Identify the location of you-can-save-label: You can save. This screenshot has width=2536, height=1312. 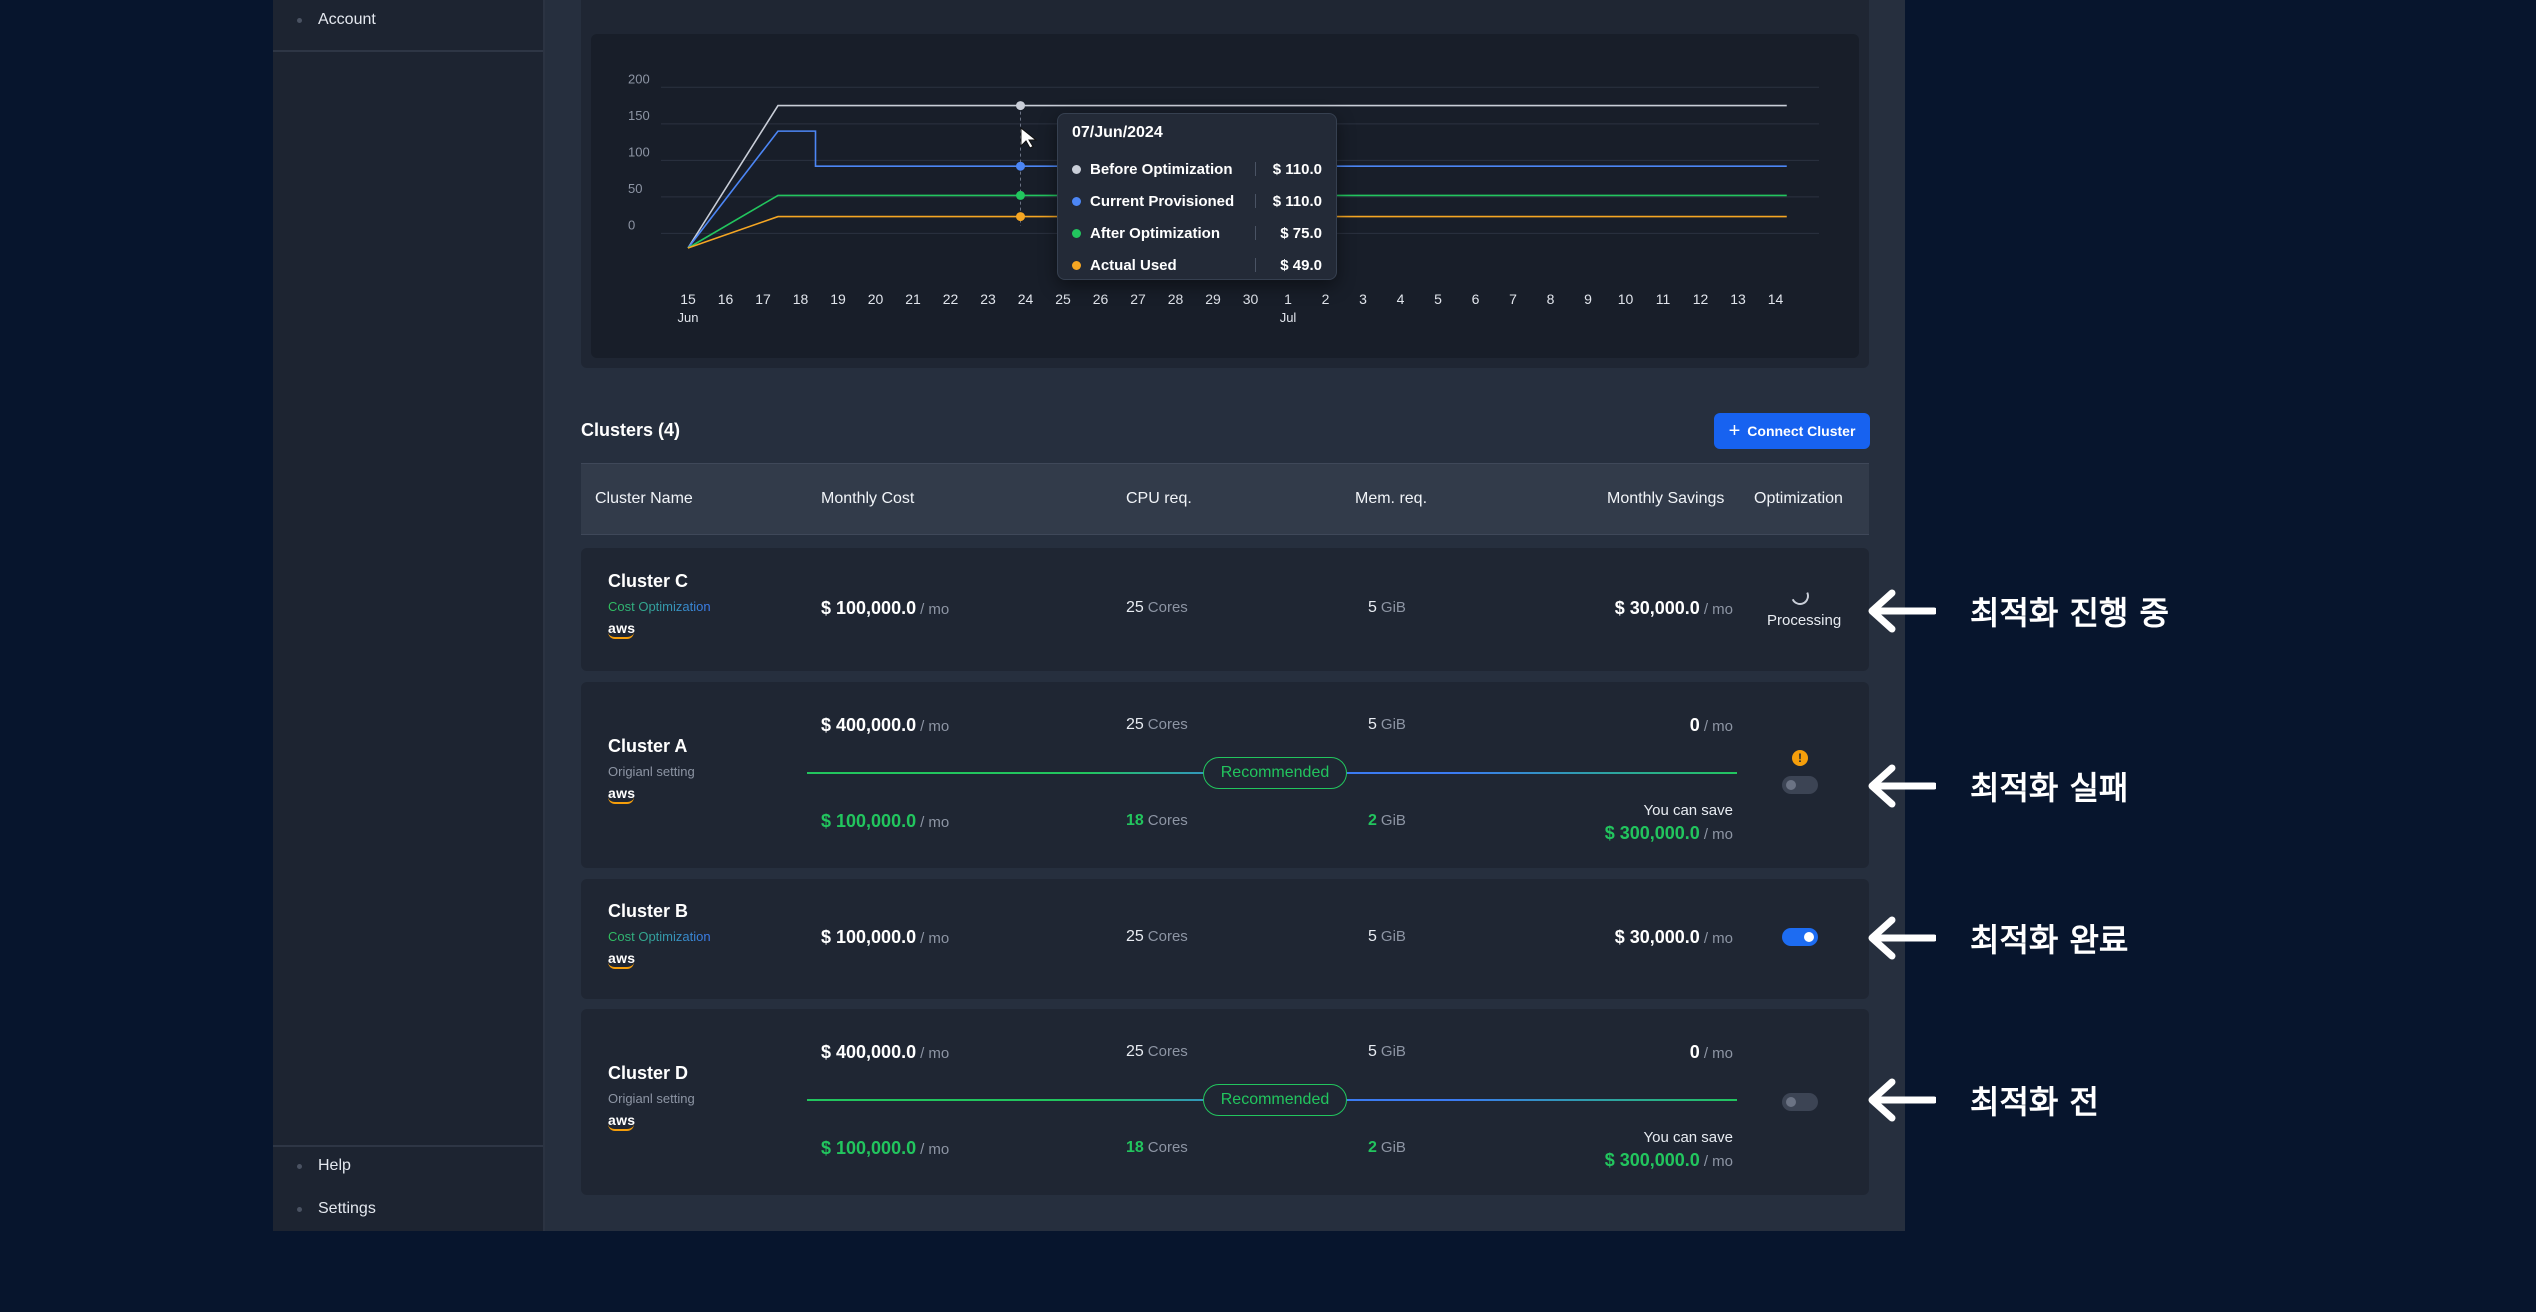
(1688, 810).